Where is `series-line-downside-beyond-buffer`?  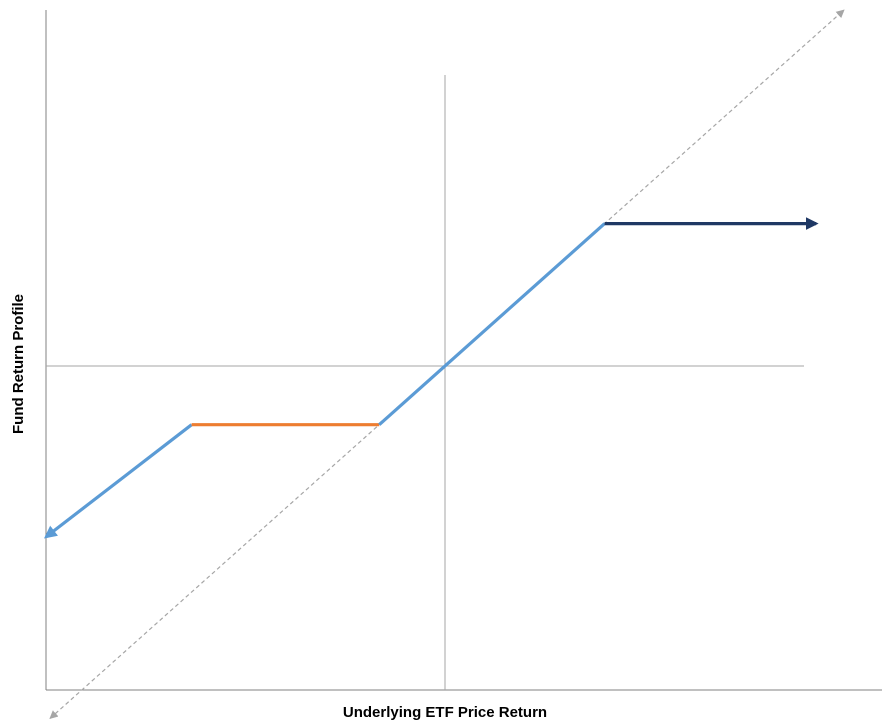 series-line-downside-beyond-buffer is located at coordinates (118, 481).